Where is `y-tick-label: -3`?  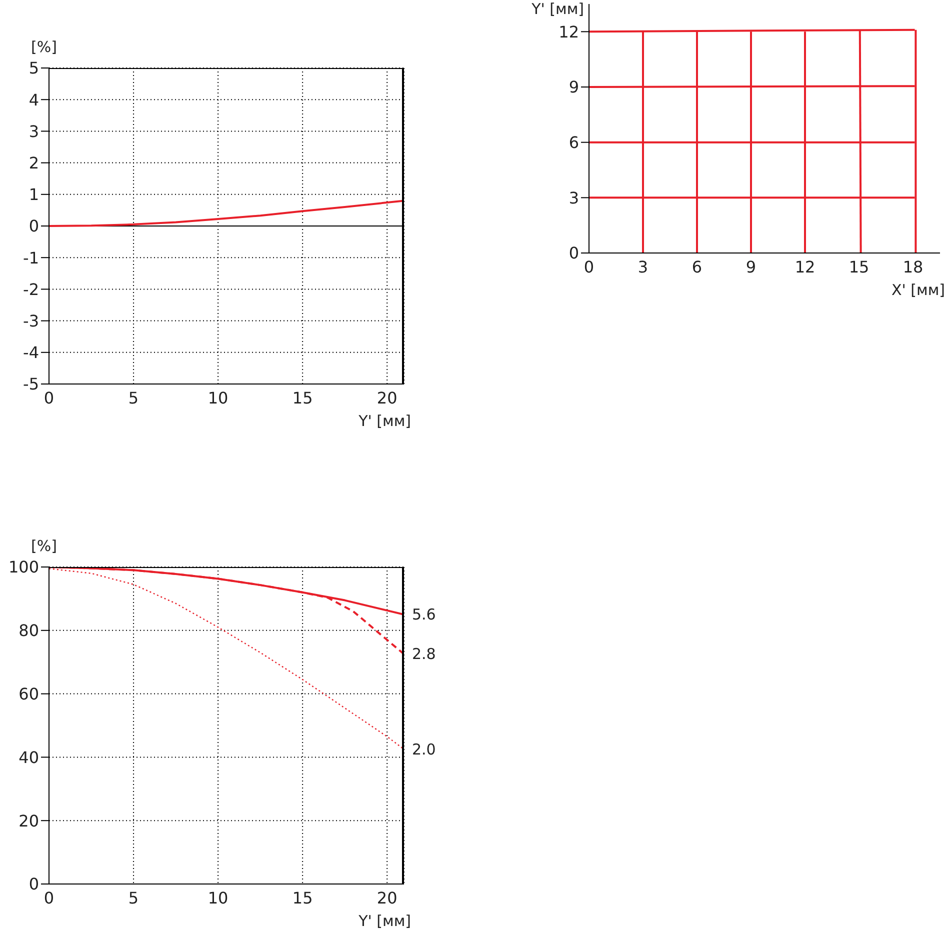 y-tick-label: -3 is located at coordinates (31, 320).